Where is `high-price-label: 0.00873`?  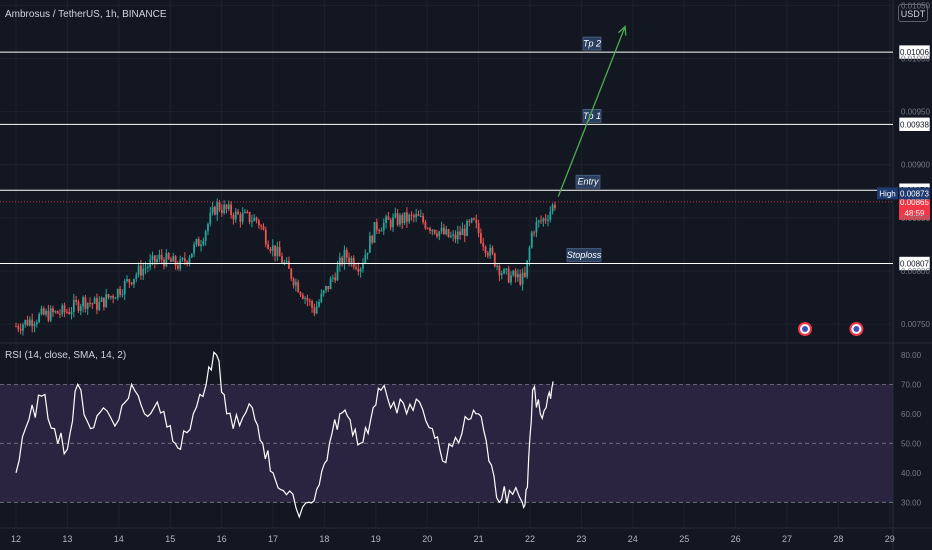 high-price-label: 0.00873 is located at coordinates (914, 193).